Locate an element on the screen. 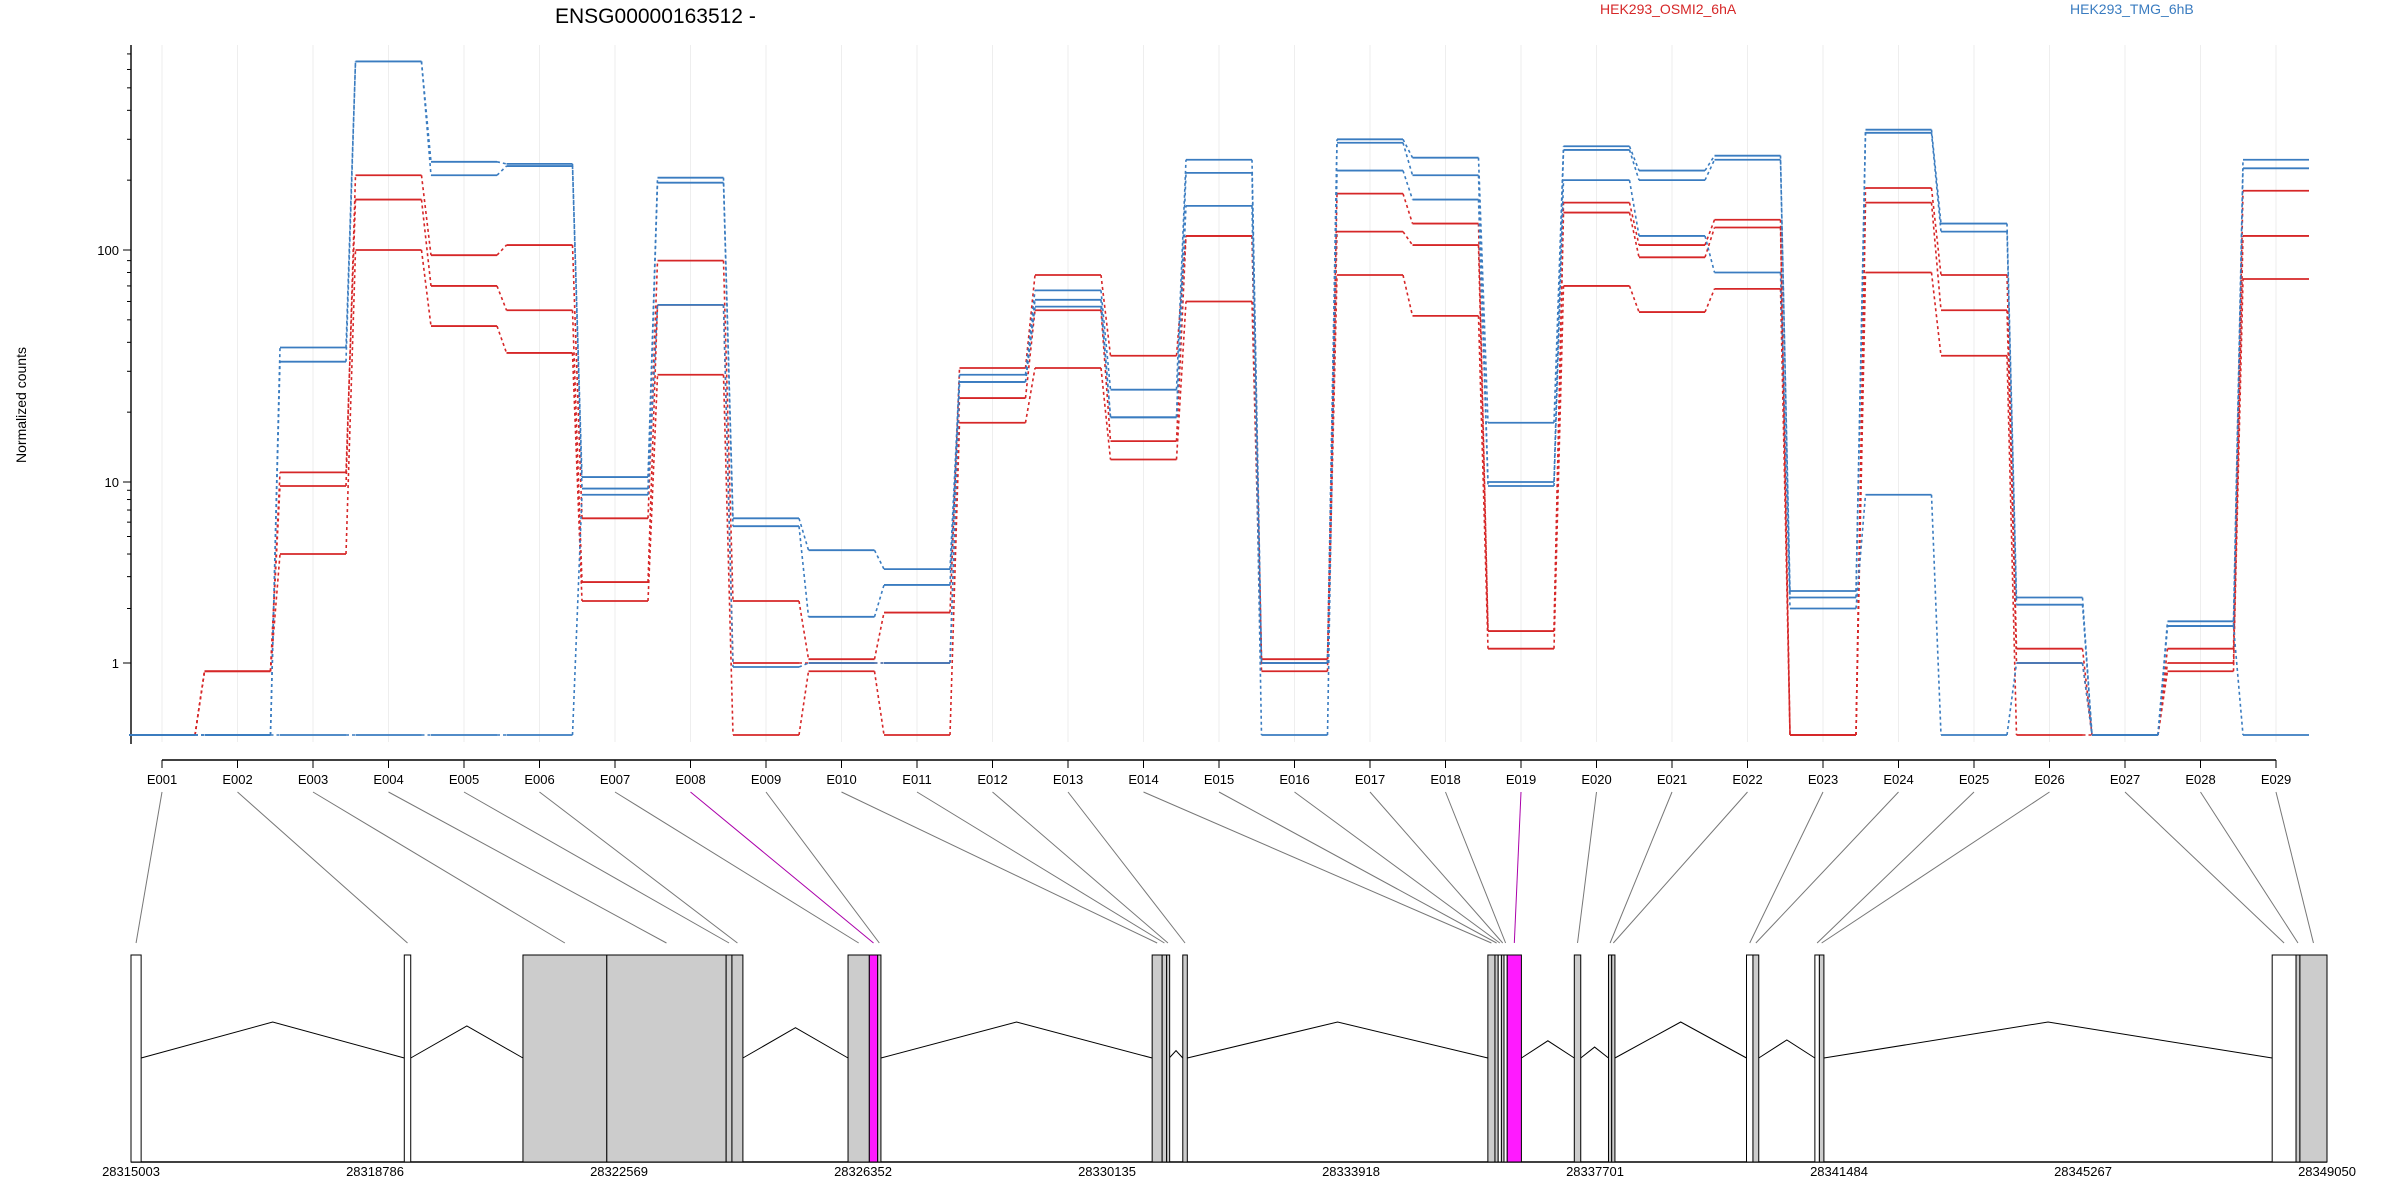 The height and width of the screenshot is (1200, 2400). genome-tick-label: 28326352 is located at coordinates (863, 1171).